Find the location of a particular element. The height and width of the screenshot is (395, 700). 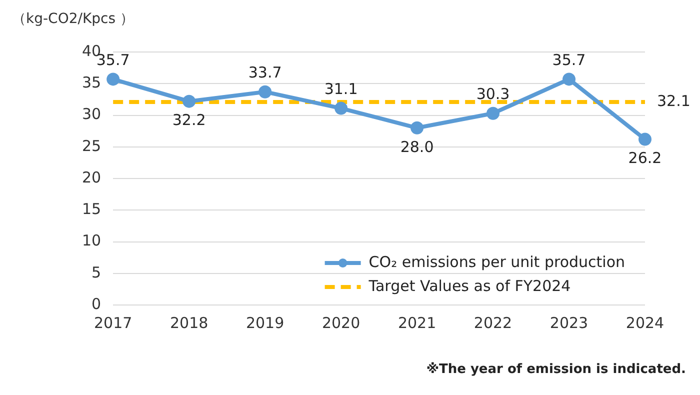

x-tick-label: 2018 is located at coordinates (189, 323).